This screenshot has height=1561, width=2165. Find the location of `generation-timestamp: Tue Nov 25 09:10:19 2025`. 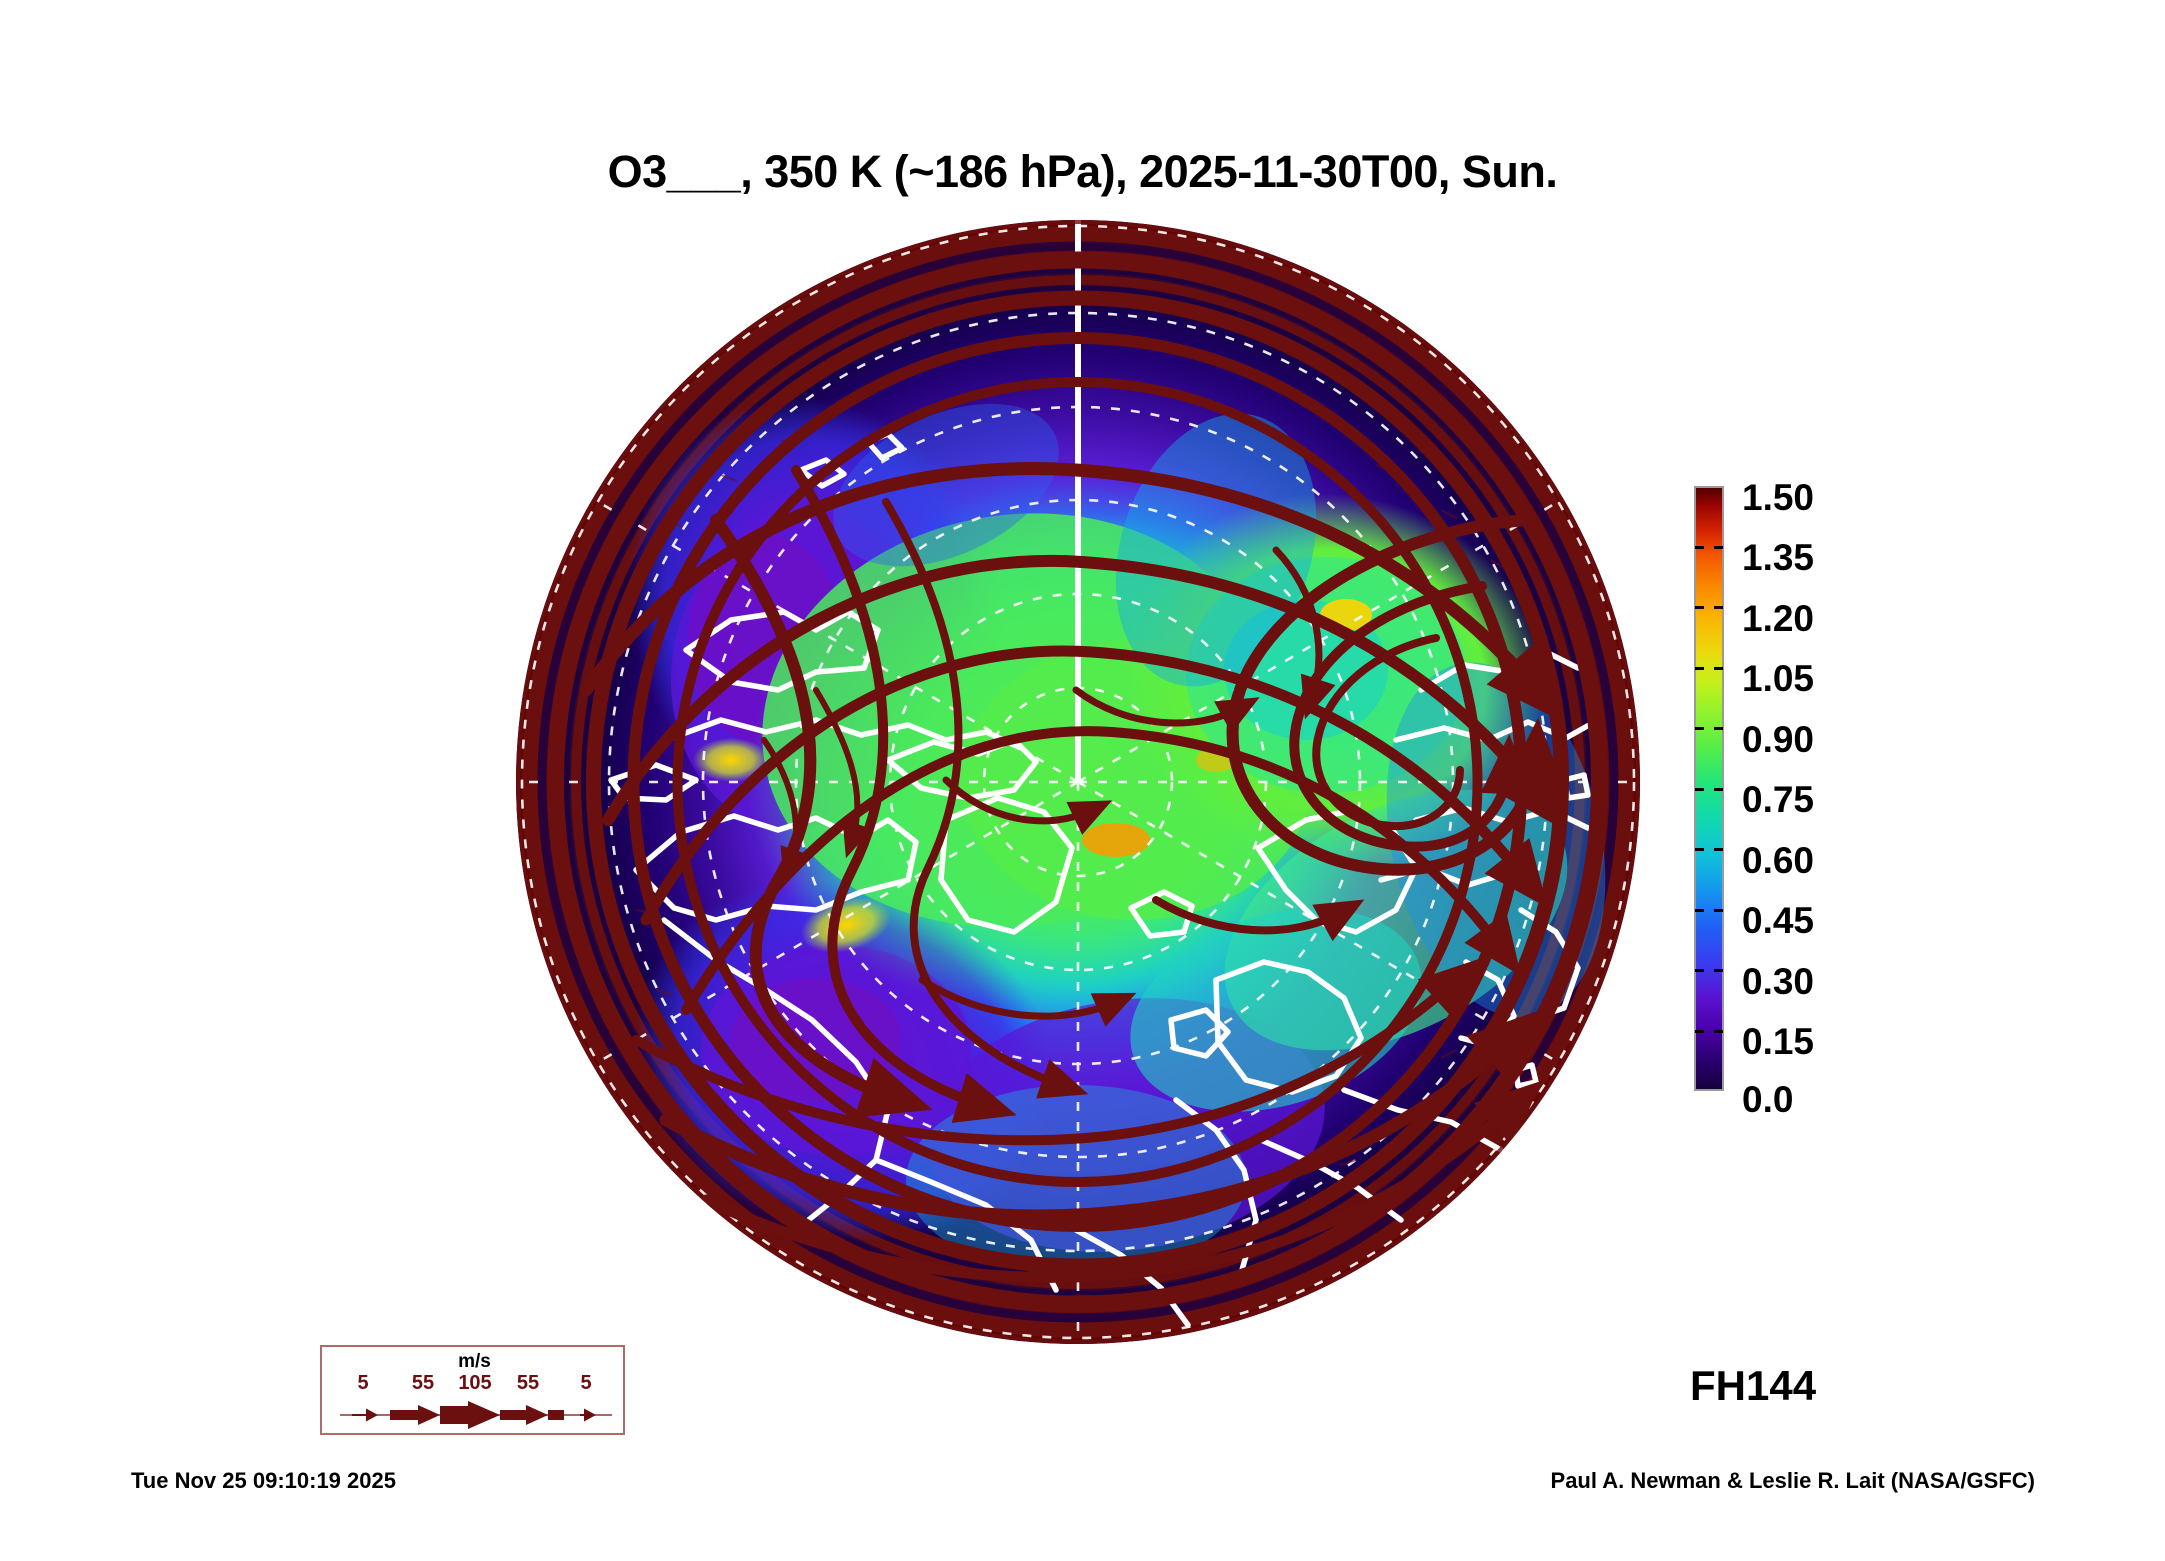

generation-timestamp: Tue Nov 25 09:10:19 2025 is located at coordinates (263, 1480).